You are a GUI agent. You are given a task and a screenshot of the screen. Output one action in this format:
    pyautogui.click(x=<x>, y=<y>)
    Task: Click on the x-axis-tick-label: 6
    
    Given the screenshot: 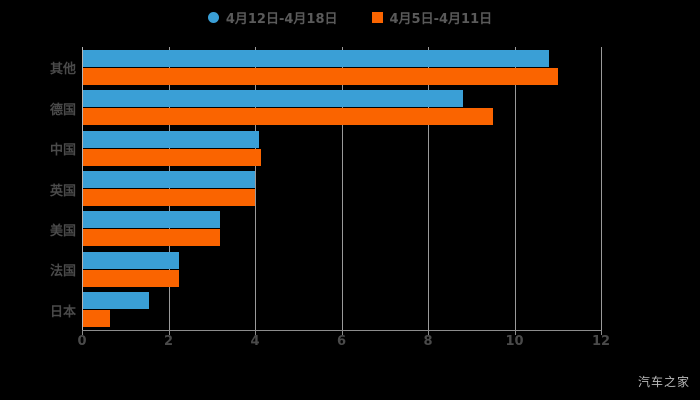 What is the action you would take?
    pyautogui.click(x=341, y=341)
    